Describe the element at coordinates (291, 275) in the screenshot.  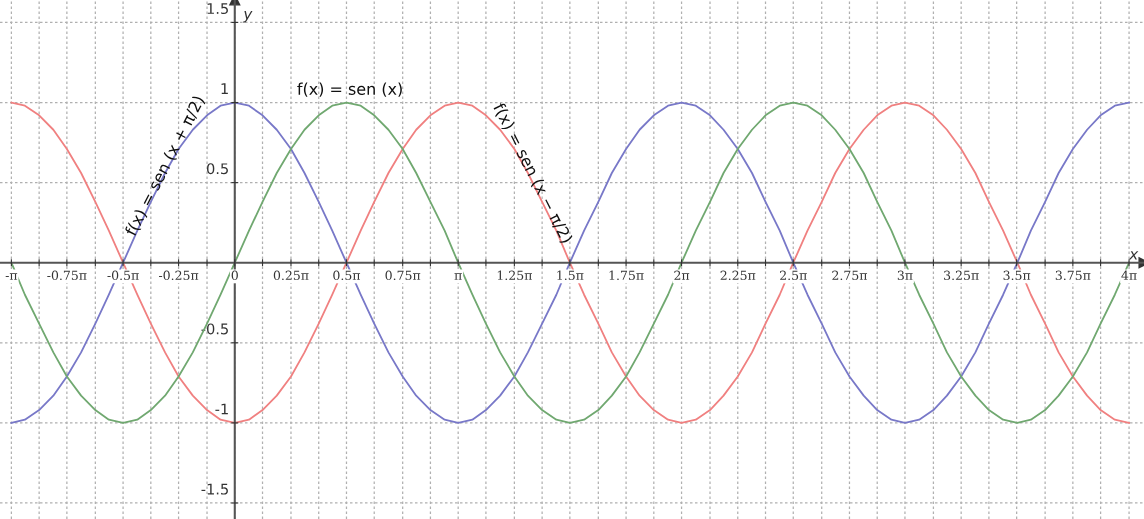
I see `x-tick-label: 0.25π` at that location.